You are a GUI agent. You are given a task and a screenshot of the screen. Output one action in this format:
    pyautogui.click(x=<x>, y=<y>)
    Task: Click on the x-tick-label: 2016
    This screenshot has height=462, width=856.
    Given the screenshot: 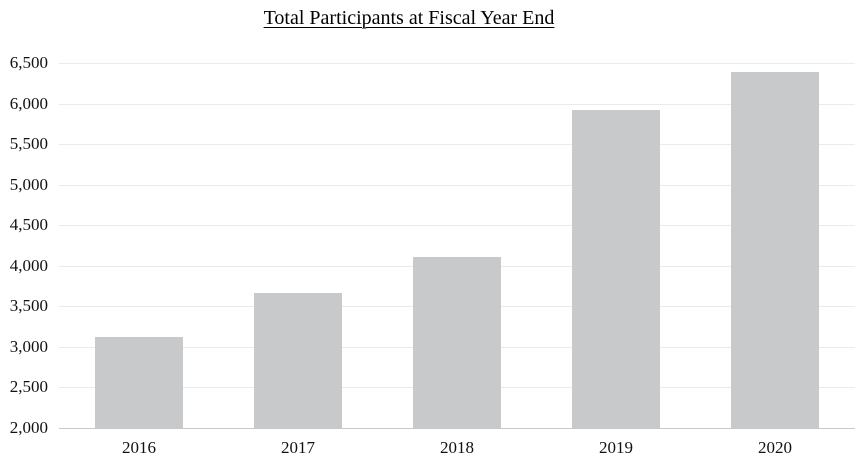 What is the action you would take?
    pyautogui.click(x=139, y=447)
    